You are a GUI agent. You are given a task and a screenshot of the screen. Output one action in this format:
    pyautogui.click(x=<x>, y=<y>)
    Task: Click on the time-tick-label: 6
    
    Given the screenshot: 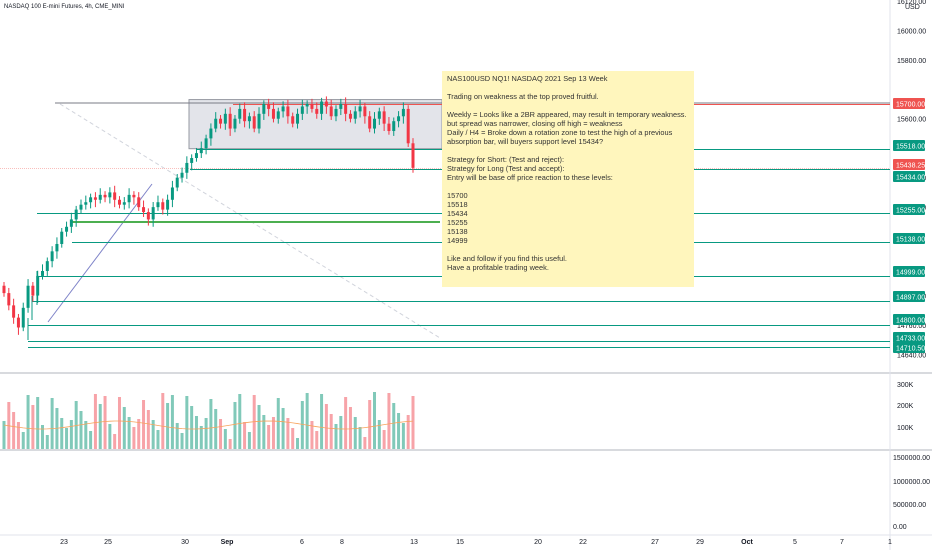 What is the action you would take?
    pyautogui.click(x=302, y=542)
    